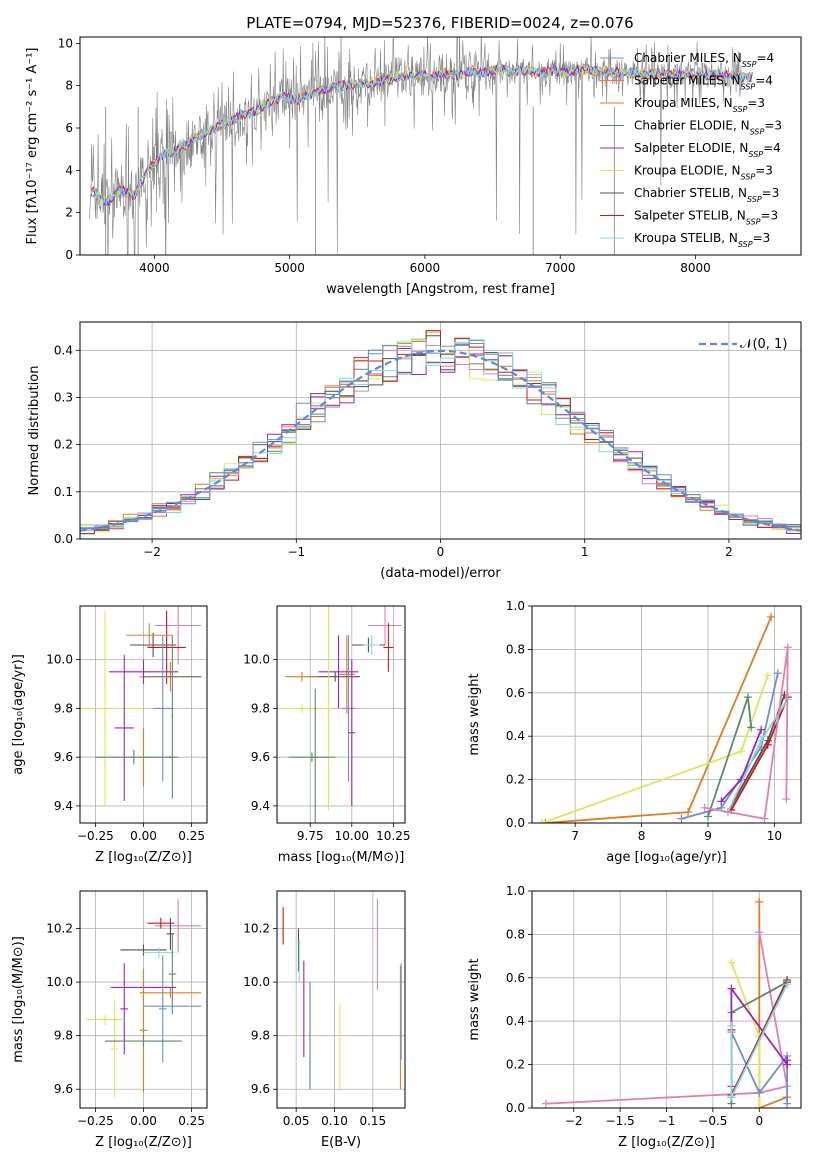 This screenshot has width=819, height=1170. I want to click on x-tick-label: 1, so click(585, 552).